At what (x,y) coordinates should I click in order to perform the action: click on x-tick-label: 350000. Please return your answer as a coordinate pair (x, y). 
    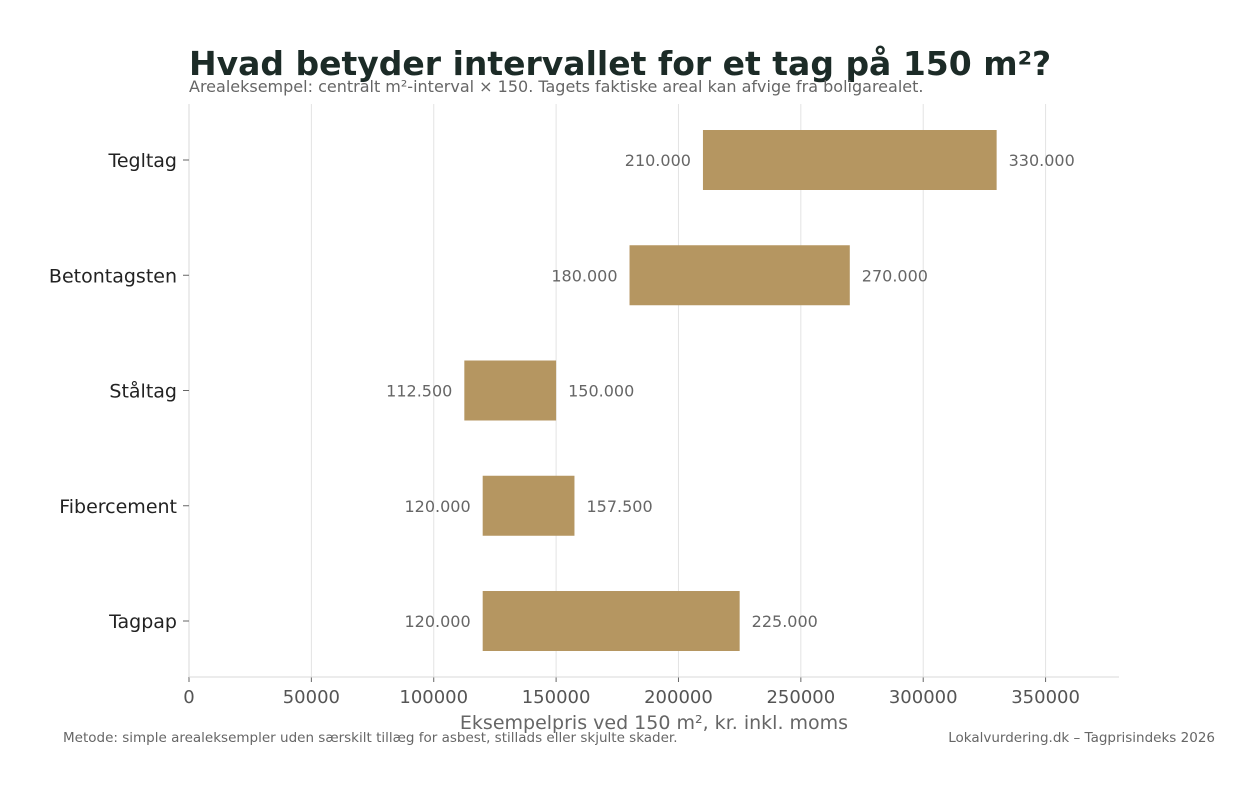
    Looking at the image, I should click on (1045, 697).